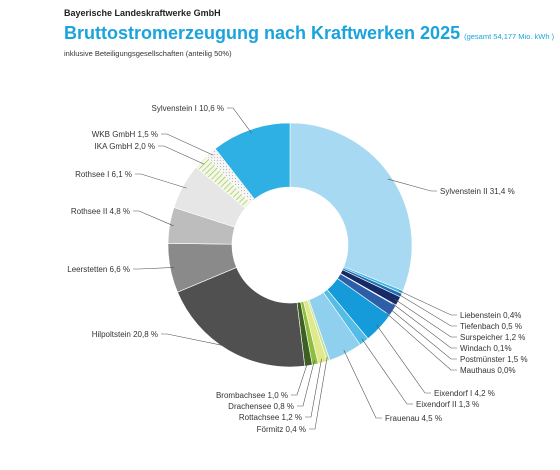 The image size is (560, 470). I want to click on label-eixendorf-i: Eixendorf I 4,2 %, so click(464, 393).